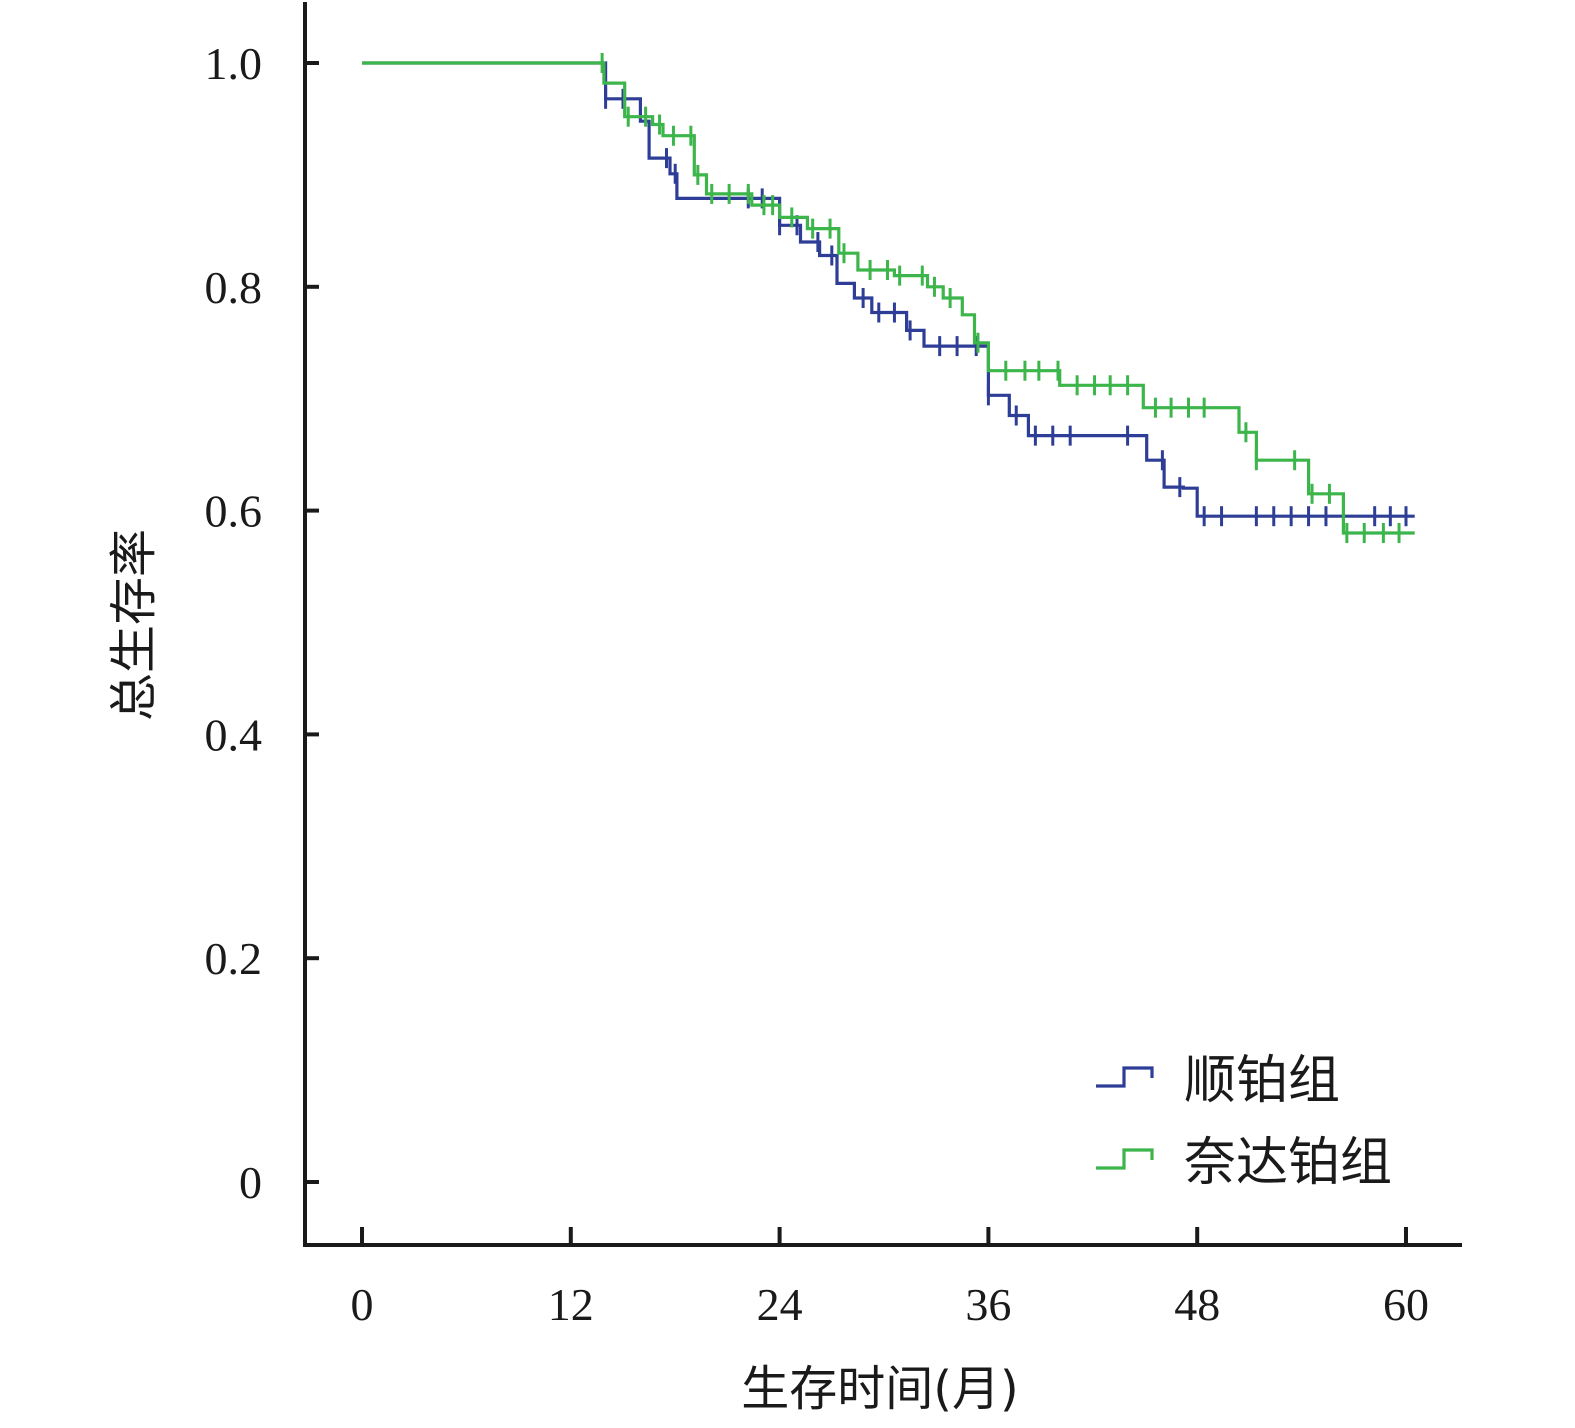 The height and width of the screenshot is (1428, 1575). I want to click on legend-item: 奈达铂组, so click(1244, 1163).